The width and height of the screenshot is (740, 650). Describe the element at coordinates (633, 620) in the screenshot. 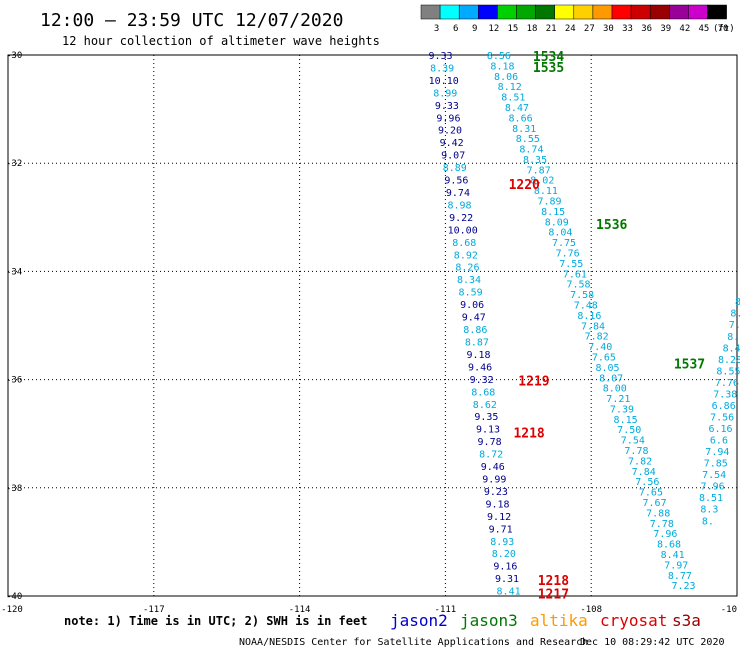

I see `satellite-name-cryosat: cryosat` at that location.